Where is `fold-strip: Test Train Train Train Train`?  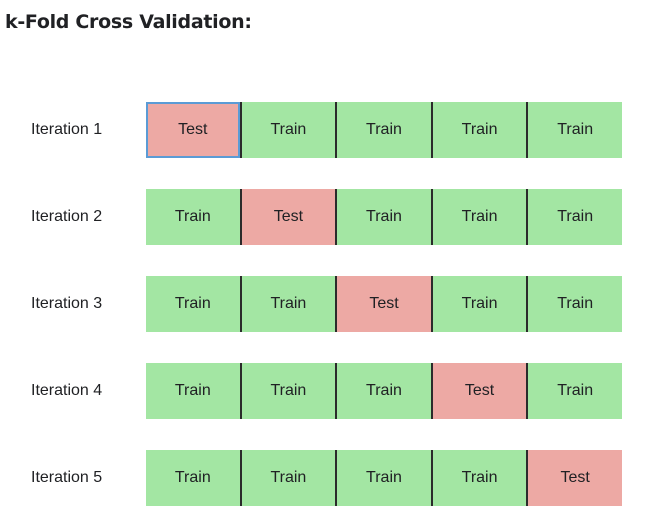
fold-strip: Test Train Train Train Train is located at coordinates (384, 130).